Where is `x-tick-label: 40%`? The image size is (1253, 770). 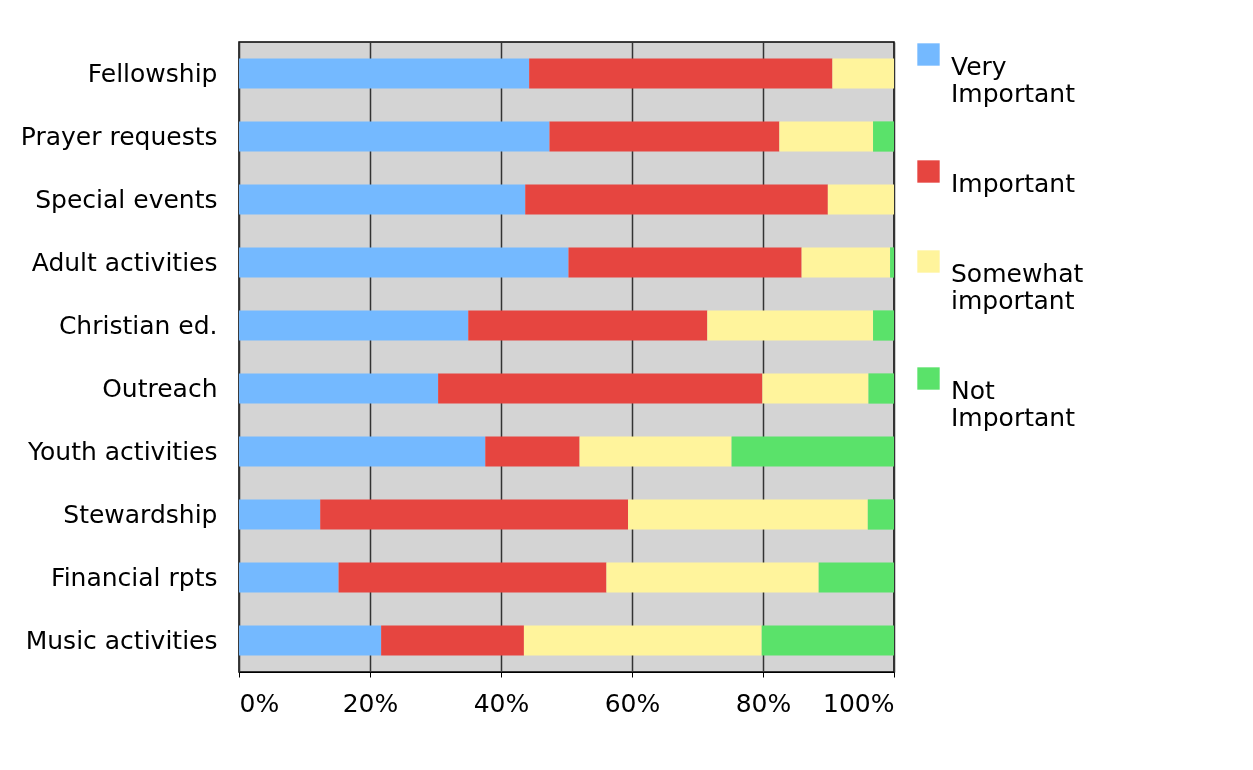 x-tick-label: 40% is located at coordinates (501, 703).